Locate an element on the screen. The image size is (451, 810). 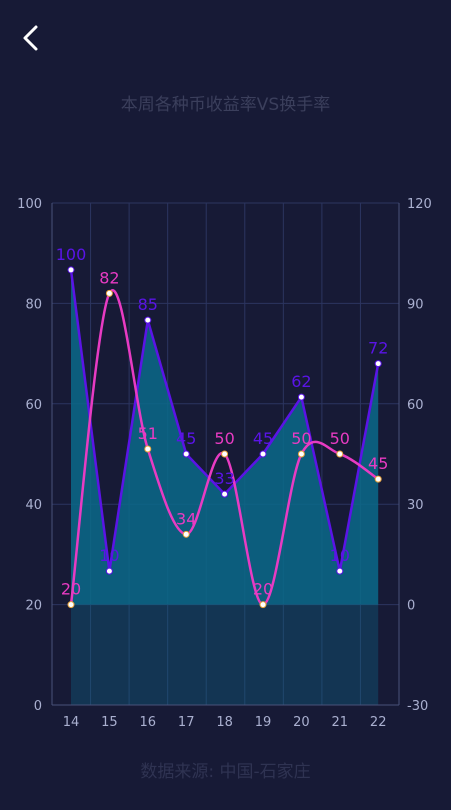
x-tick-label: 17 is located at coordinates (186, 722).